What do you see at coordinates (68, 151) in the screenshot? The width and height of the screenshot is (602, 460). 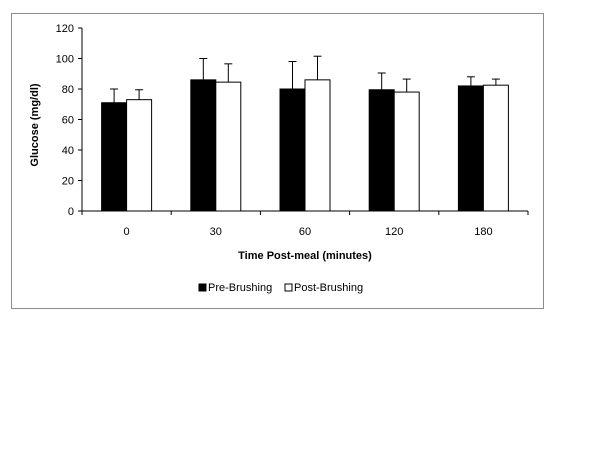 I see `y-tick-label: 40` at bounding box center [68, 151].